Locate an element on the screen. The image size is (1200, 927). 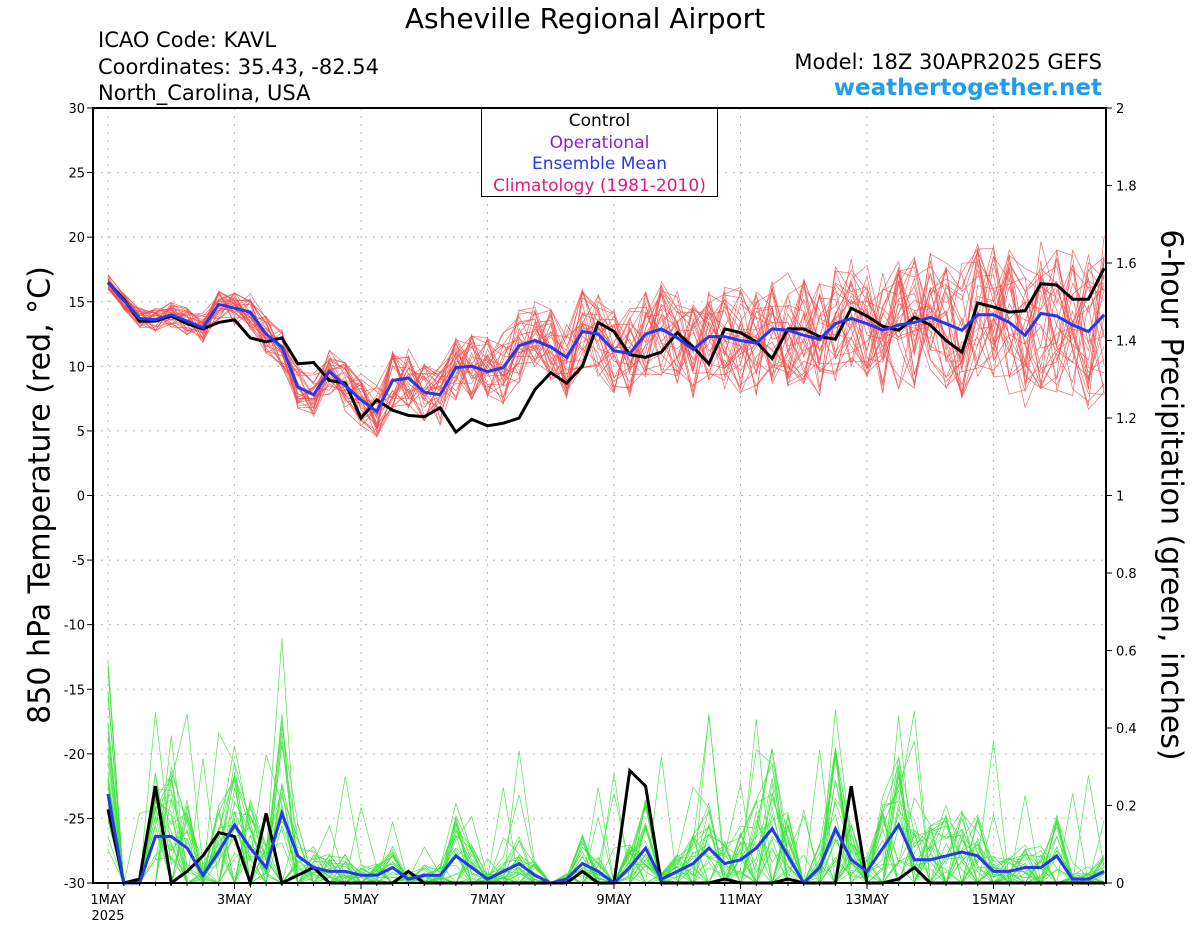
legend-operational: Operational is located at coordinates (599, 142).